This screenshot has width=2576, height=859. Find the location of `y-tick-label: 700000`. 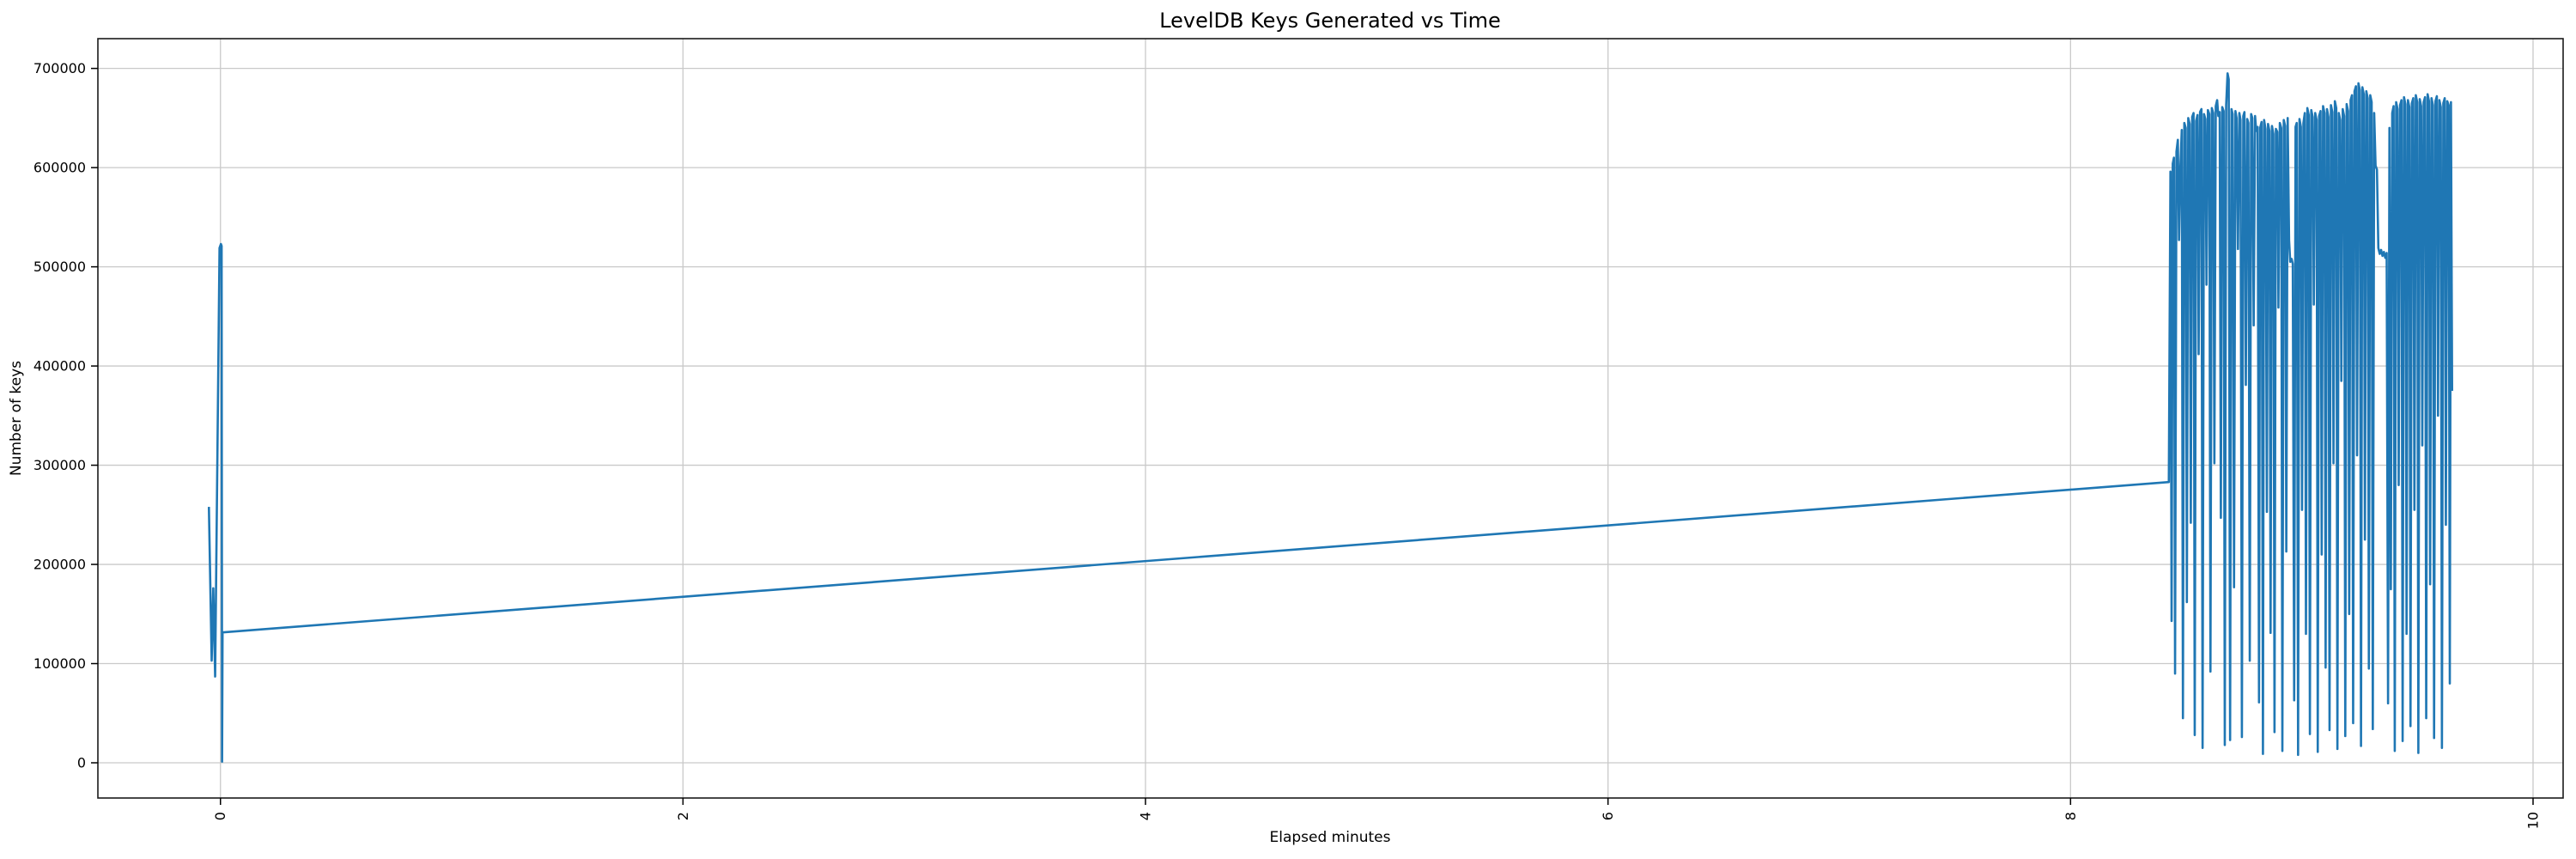

y-tick-label: 700000 is located at coordinates (59, 68).